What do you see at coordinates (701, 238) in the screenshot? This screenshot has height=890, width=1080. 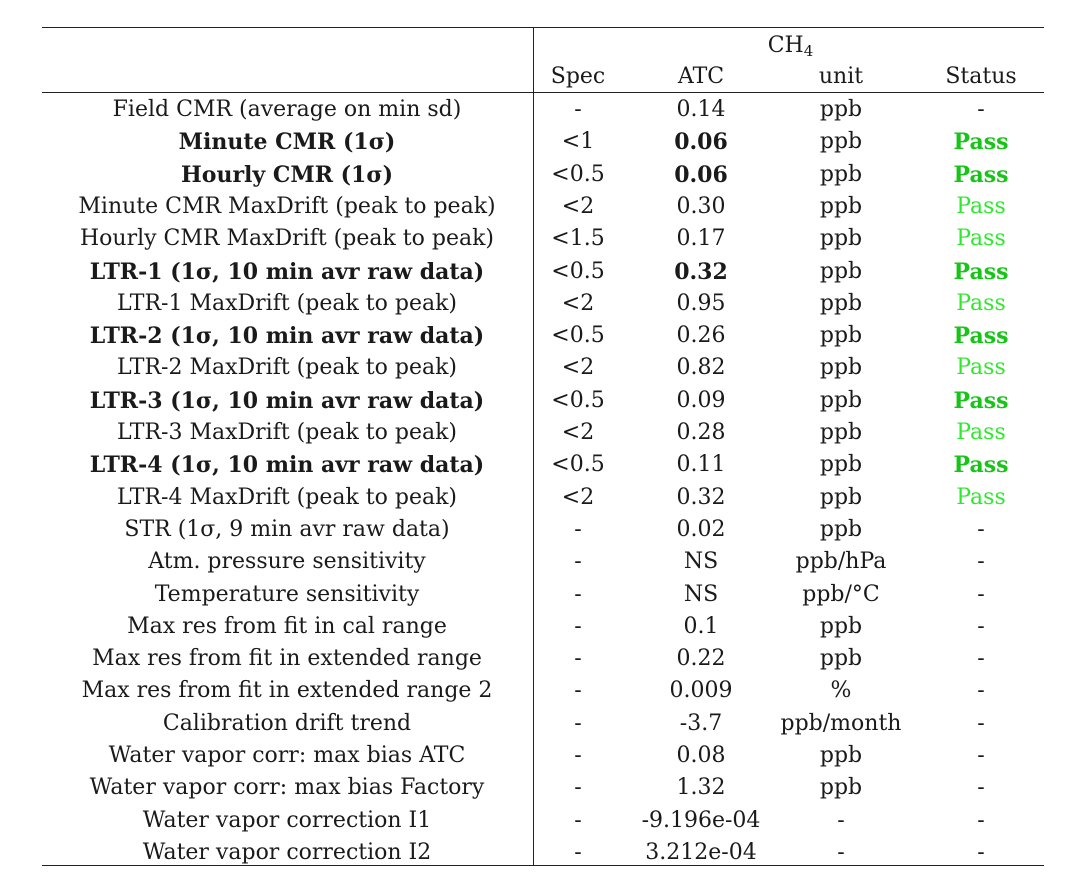 I see `row-atc: 0.17` at bounding box center [701, 238].